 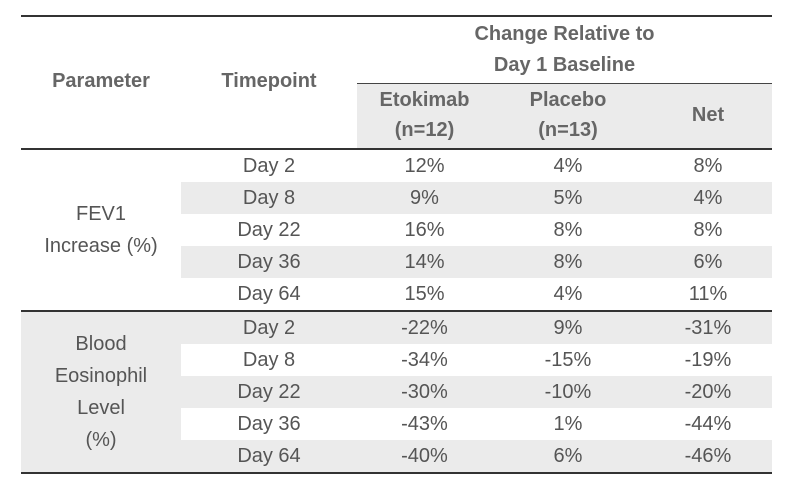 What do you see at coordinates (564, 34) in the screenshot?
I see `change-header-line1: Change Relative to` at bounding box center [564, 34].